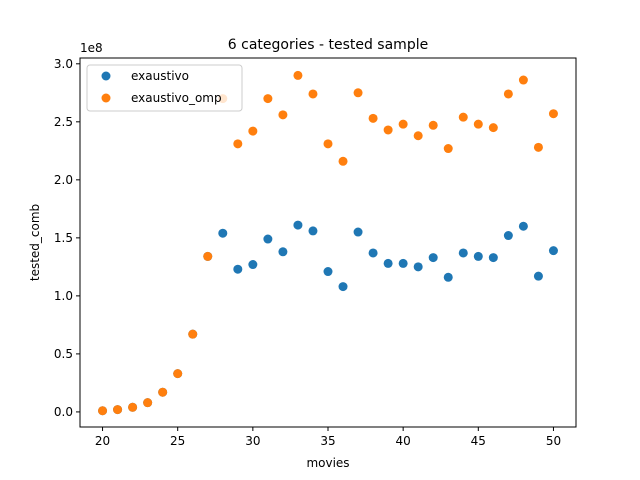 This screenshot has width=640, height=480. Describe the element at coordinates (177, 441) in the screenshot. I see `x-tick-label: 25` at that location.